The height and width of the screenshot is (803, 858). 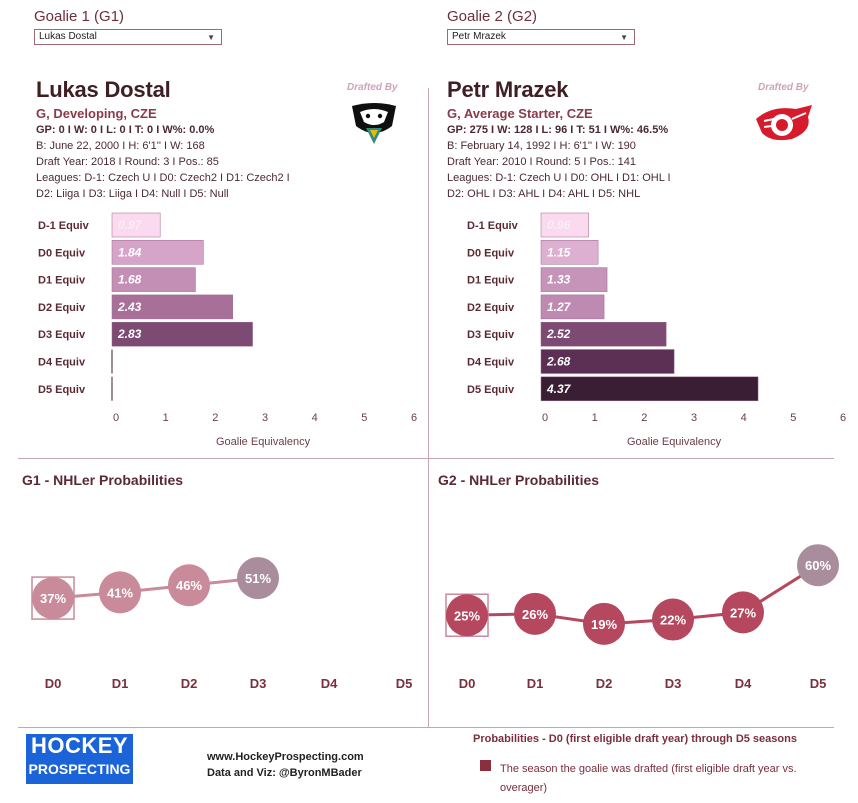 I want to click on g2-equiv-bar-value: 2.52, so click(x=558, y=334).